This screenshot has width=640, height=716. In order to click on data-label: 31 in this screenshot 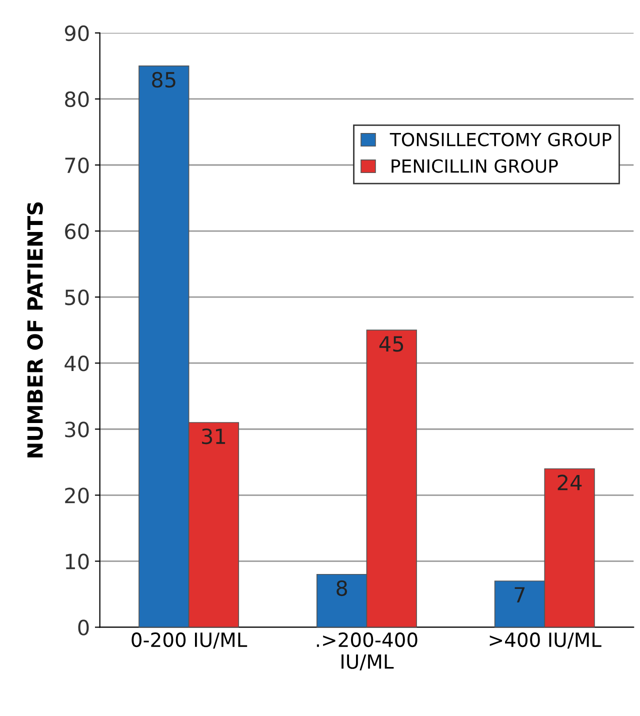, I will do `click(214, 436)`.